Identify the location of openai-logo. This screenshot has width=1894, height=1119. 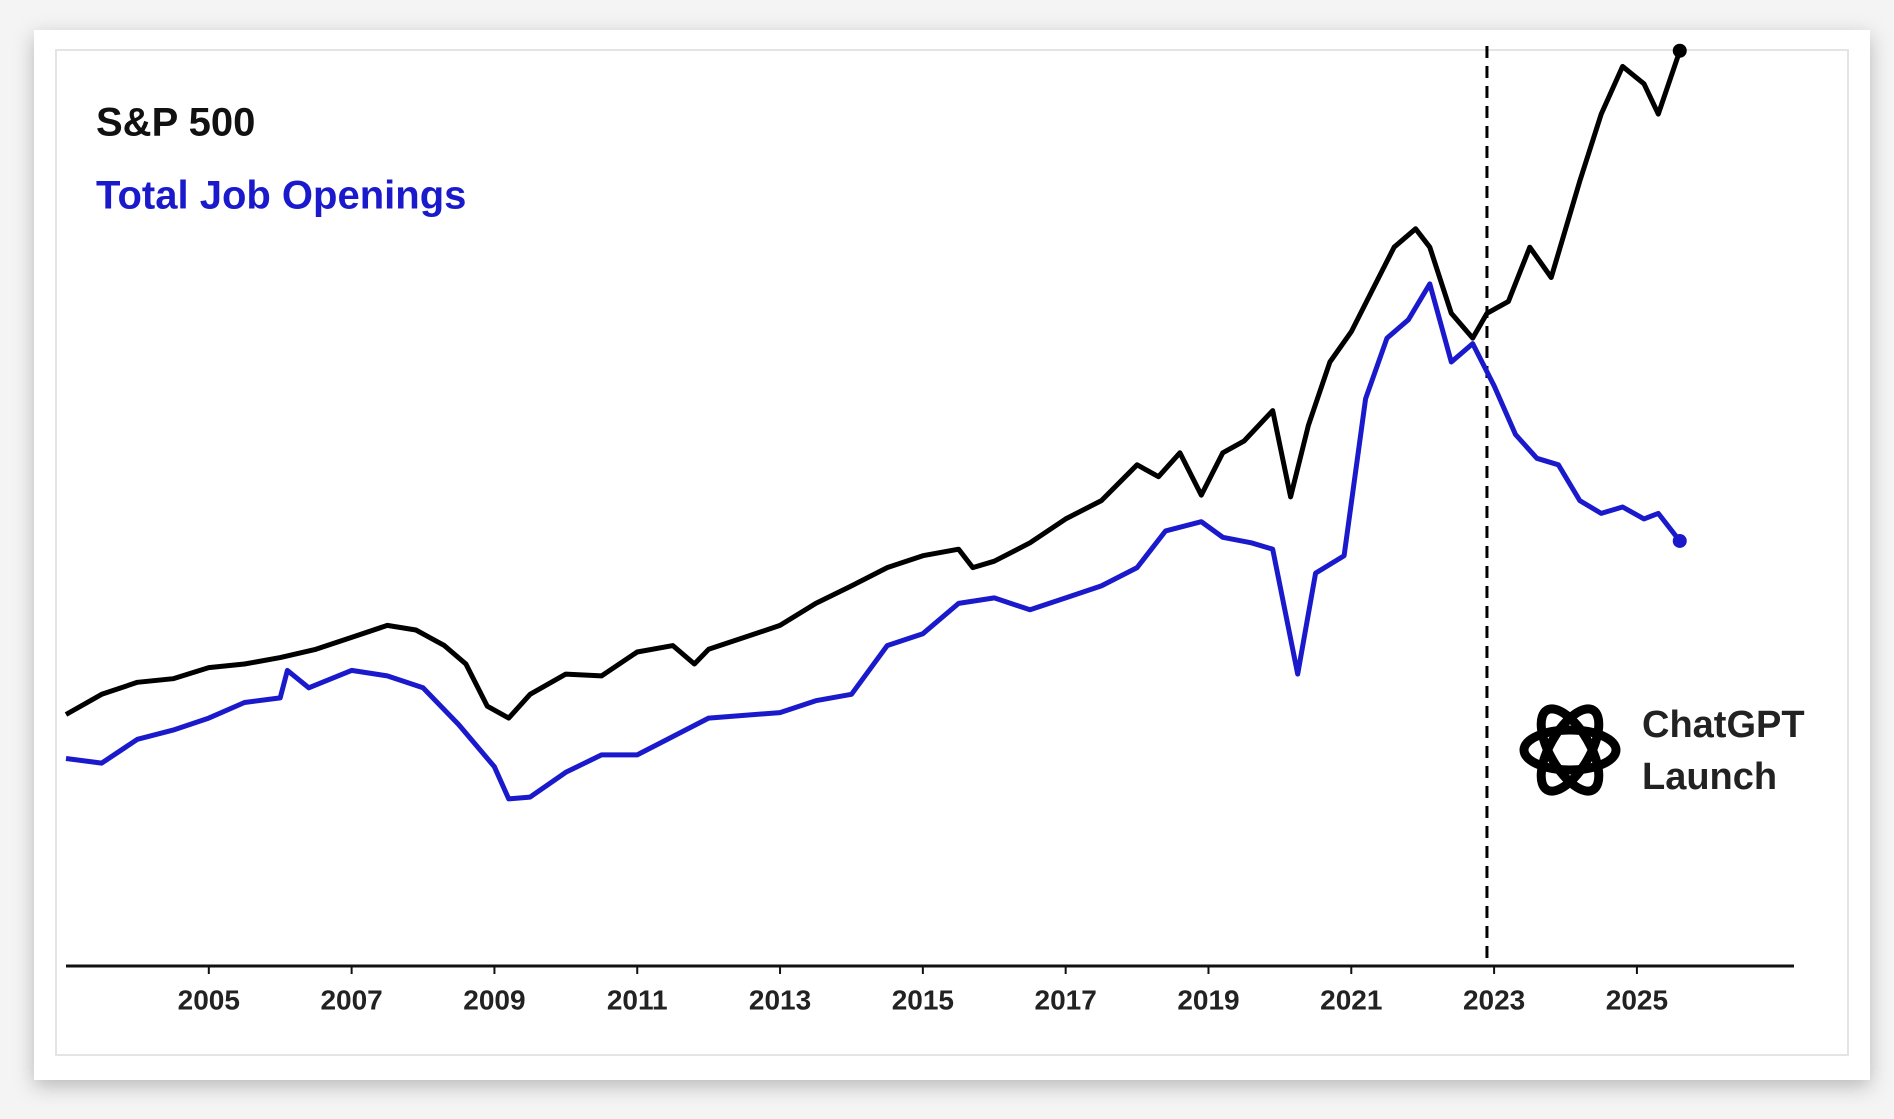
(1570, 750).